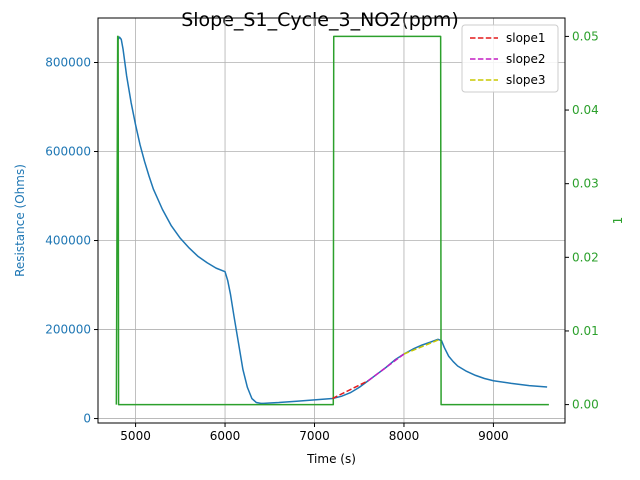 The image size is (640, 480). I want to click on y2-tick-label: 0.05, so click(585, 36).